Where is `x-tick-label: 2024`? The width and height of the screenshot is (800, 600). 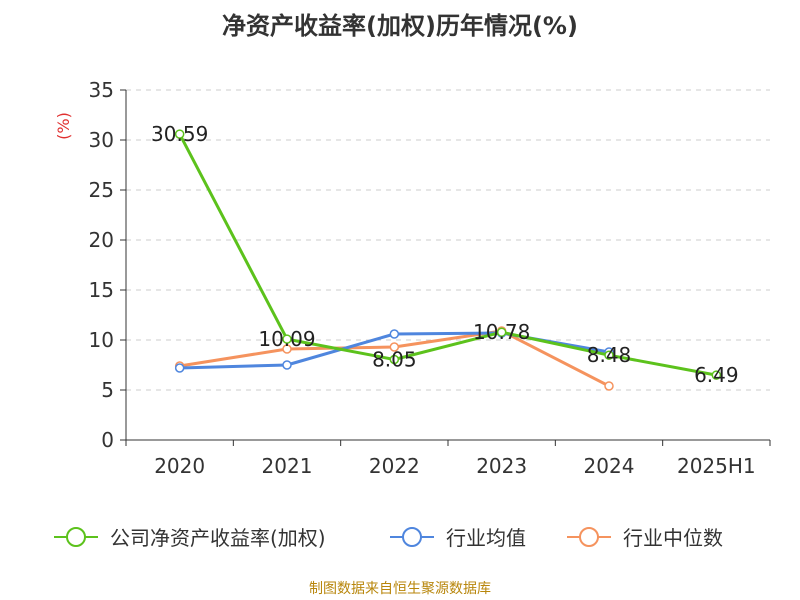 x-tick-label: 2024 is located at coordinates (609, 466).